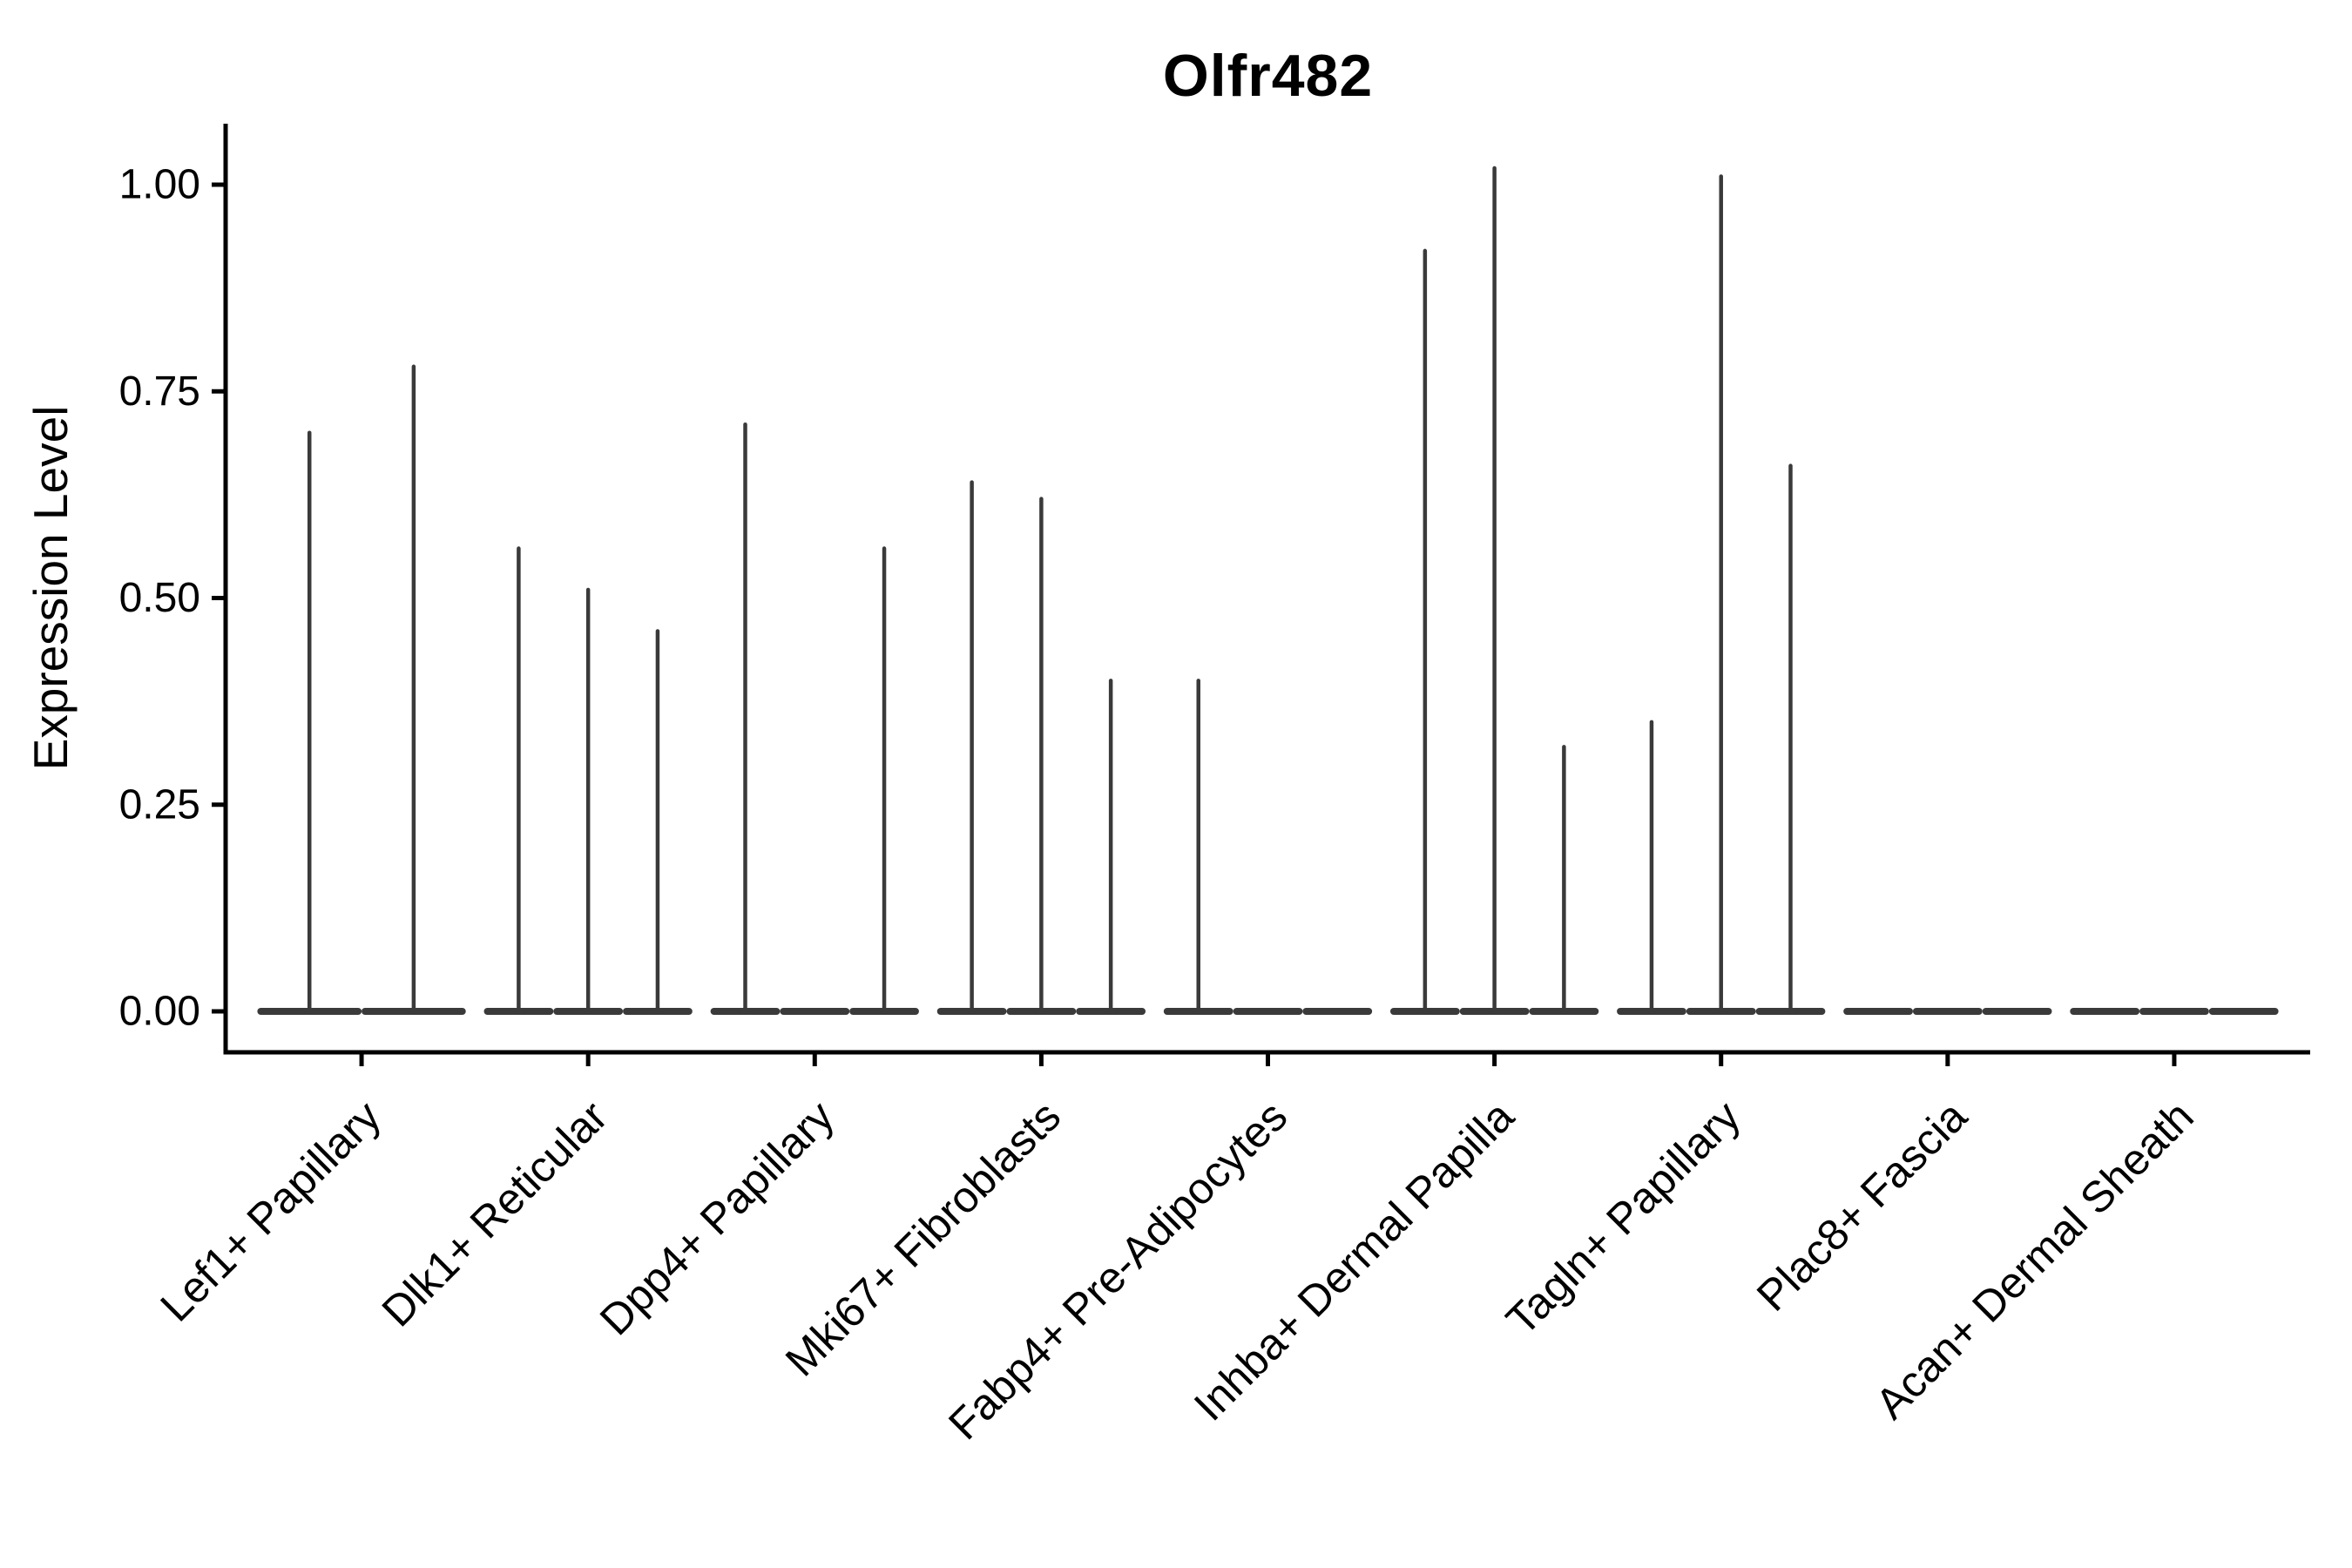 This screenshot has width=2352, height=1568. What do you see at coordinates (270, 1211) in the screenshot?
I see `x-category-label: Lef1+ Papillary` at bounding box center [270, 1211].